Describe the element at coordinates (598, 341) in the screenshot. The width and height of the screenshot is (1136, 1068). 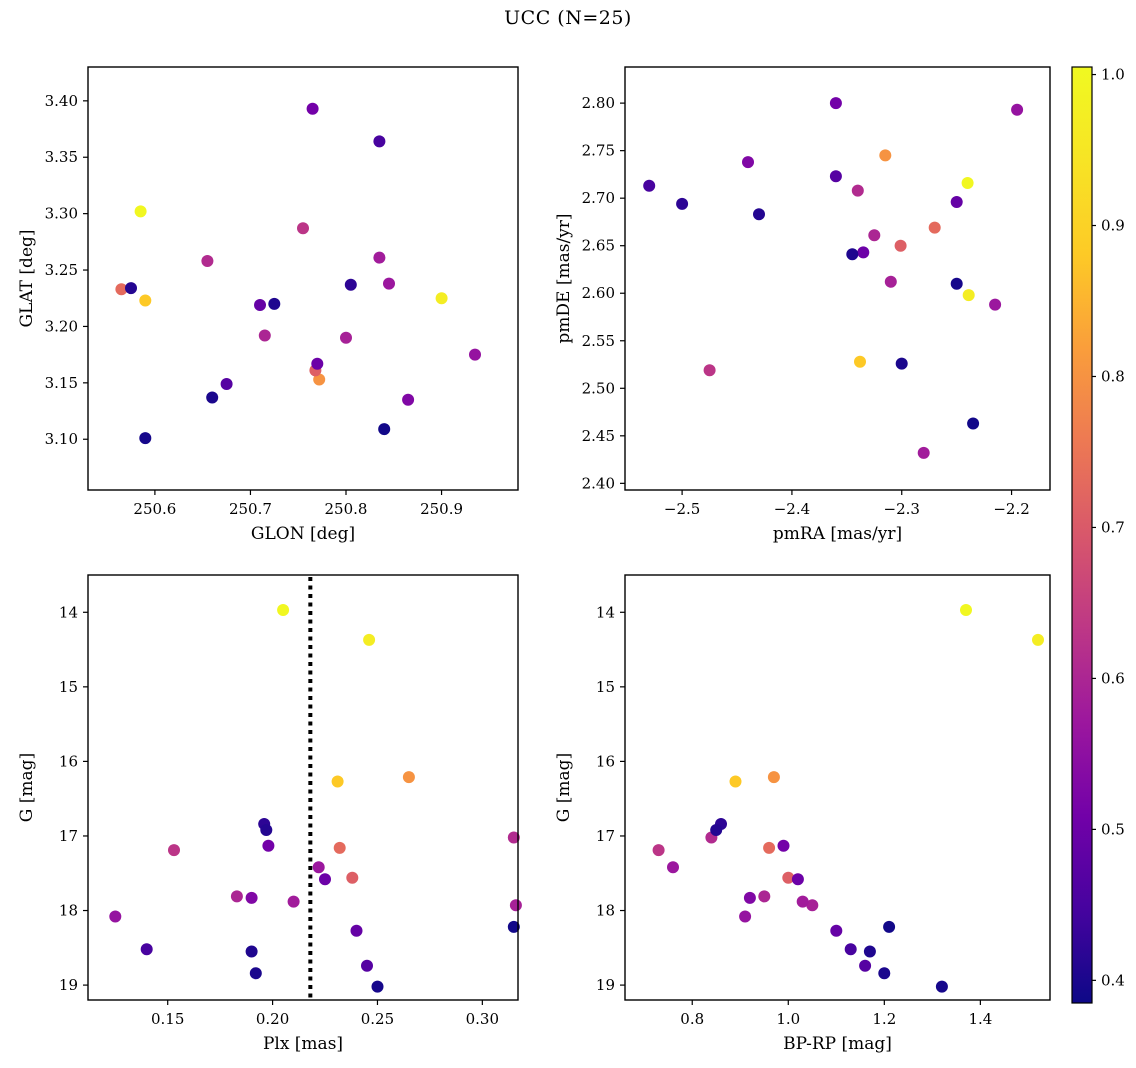
I see `y-tick-label: 2.55` at that location.